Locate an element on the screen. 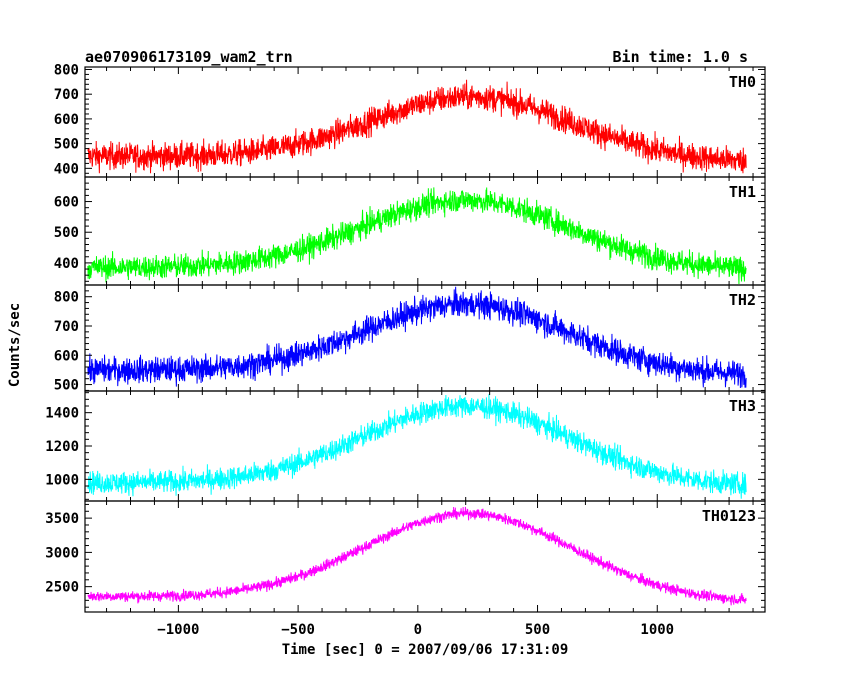 This screenshot has height=680, width=850. y-tick-label: 2500 is located at coordinates (62, 588).